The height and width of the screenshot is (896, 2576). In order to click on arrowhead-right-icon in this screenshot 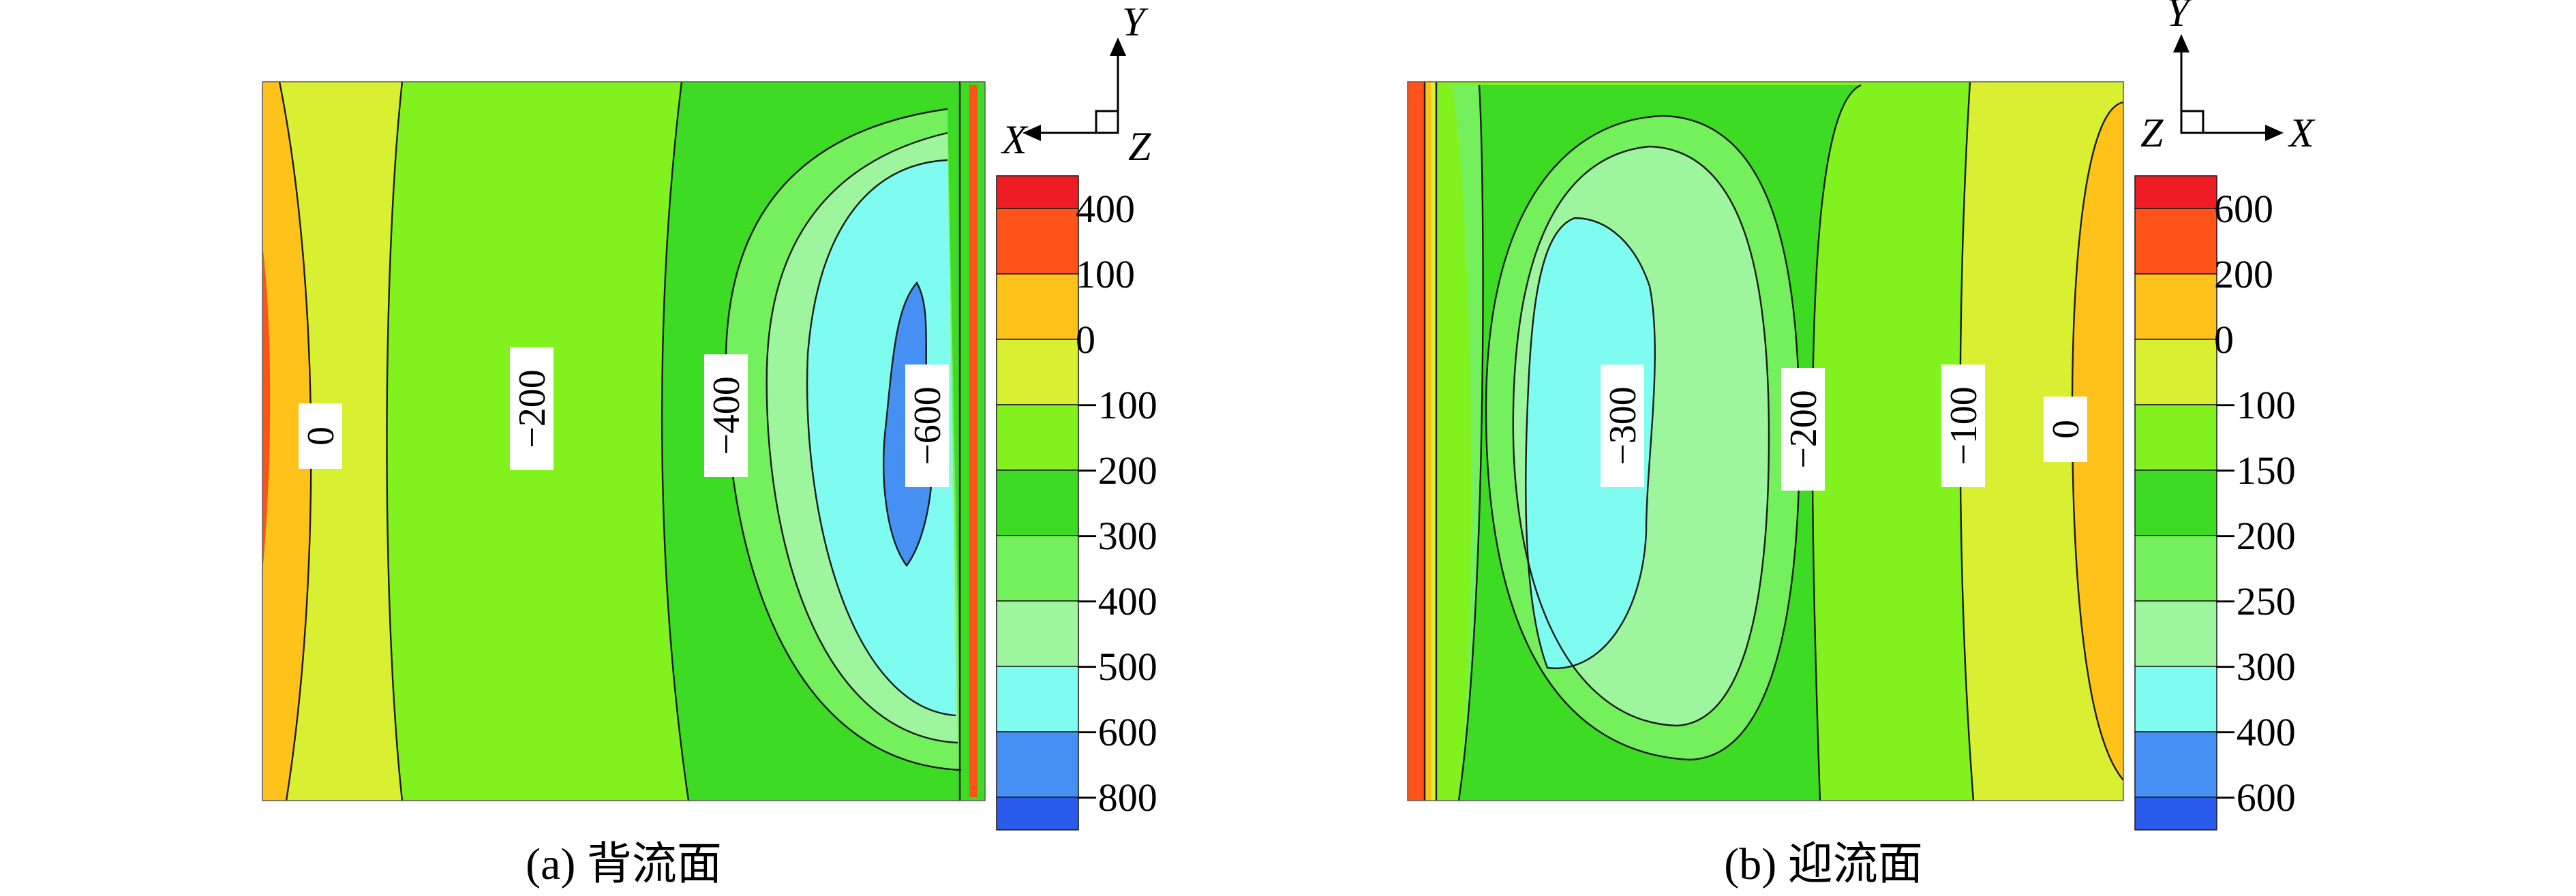, I will do `click(2275, 133)`.